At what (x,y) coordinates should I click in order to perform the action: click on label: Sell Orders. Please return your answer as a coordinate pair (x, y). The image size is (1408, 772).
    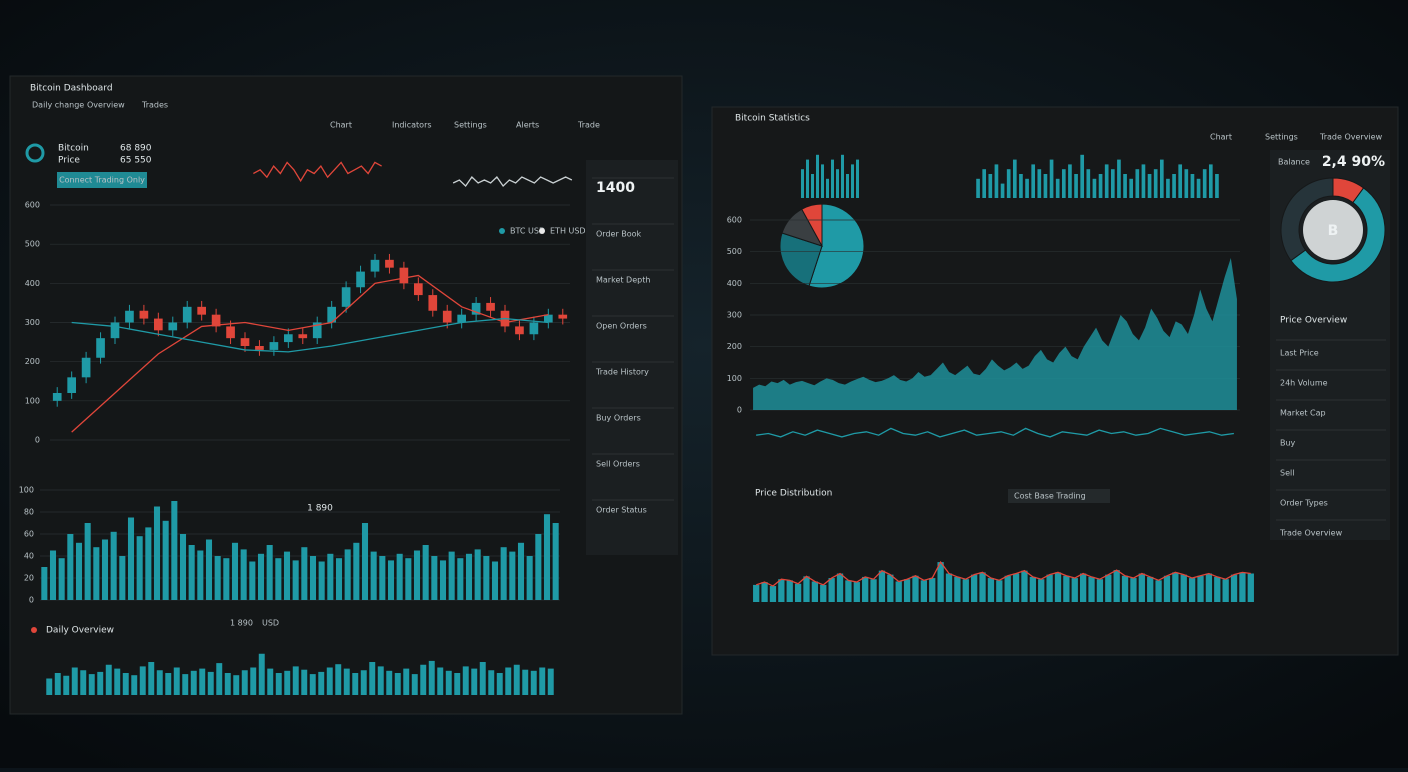
    Looking at the image, I should click on (618, 464).